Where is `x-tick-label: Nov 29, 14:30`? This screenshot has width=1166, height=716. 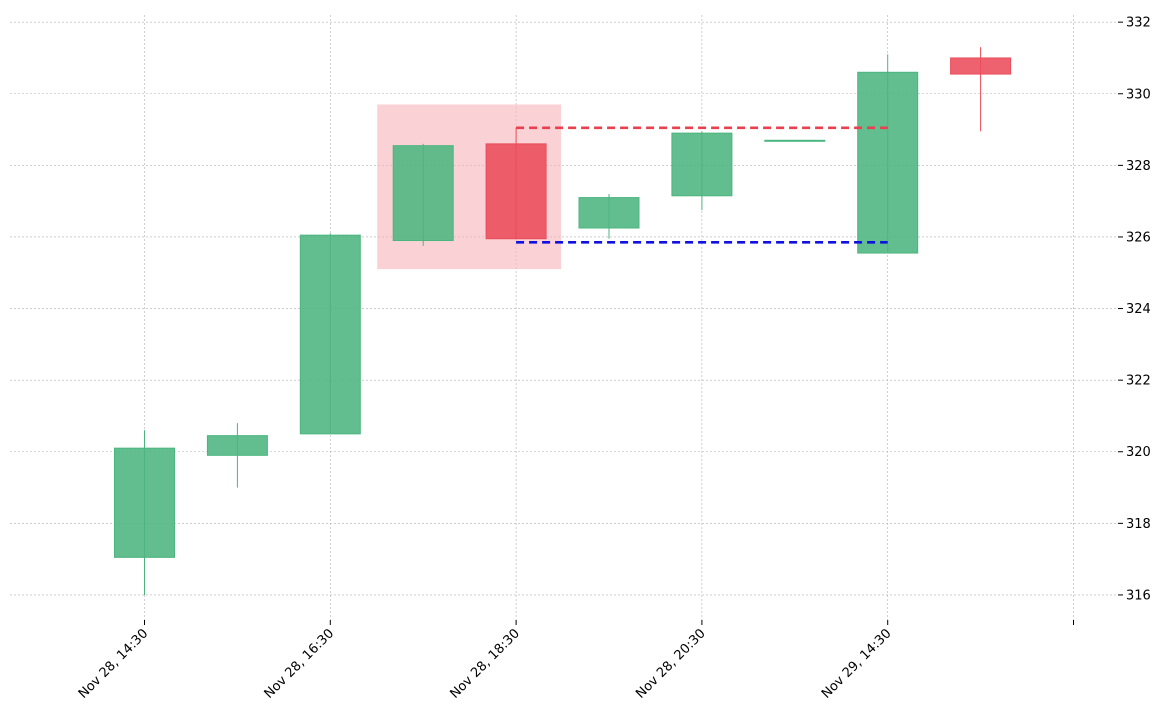
x-tick-label: Nov 29, 14:30 is located at coordinates (857, 664).